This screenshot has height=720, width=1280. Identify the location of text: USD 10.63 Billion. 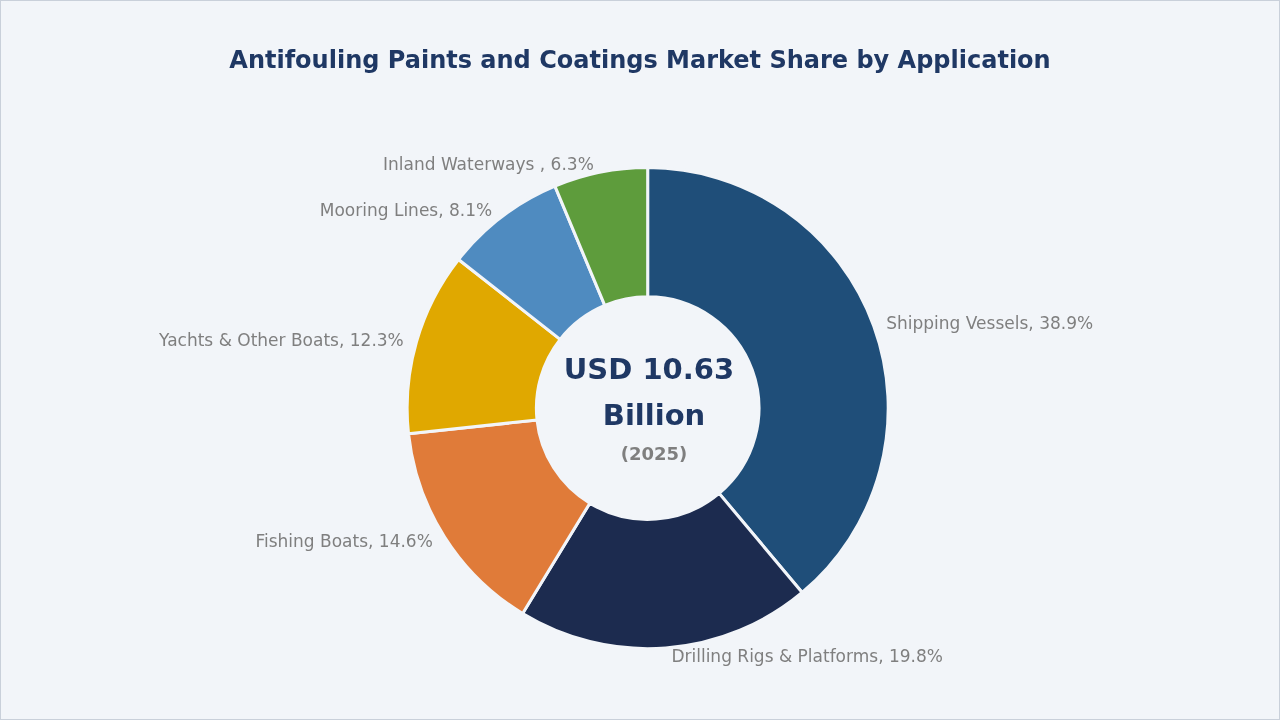
(654, 392).